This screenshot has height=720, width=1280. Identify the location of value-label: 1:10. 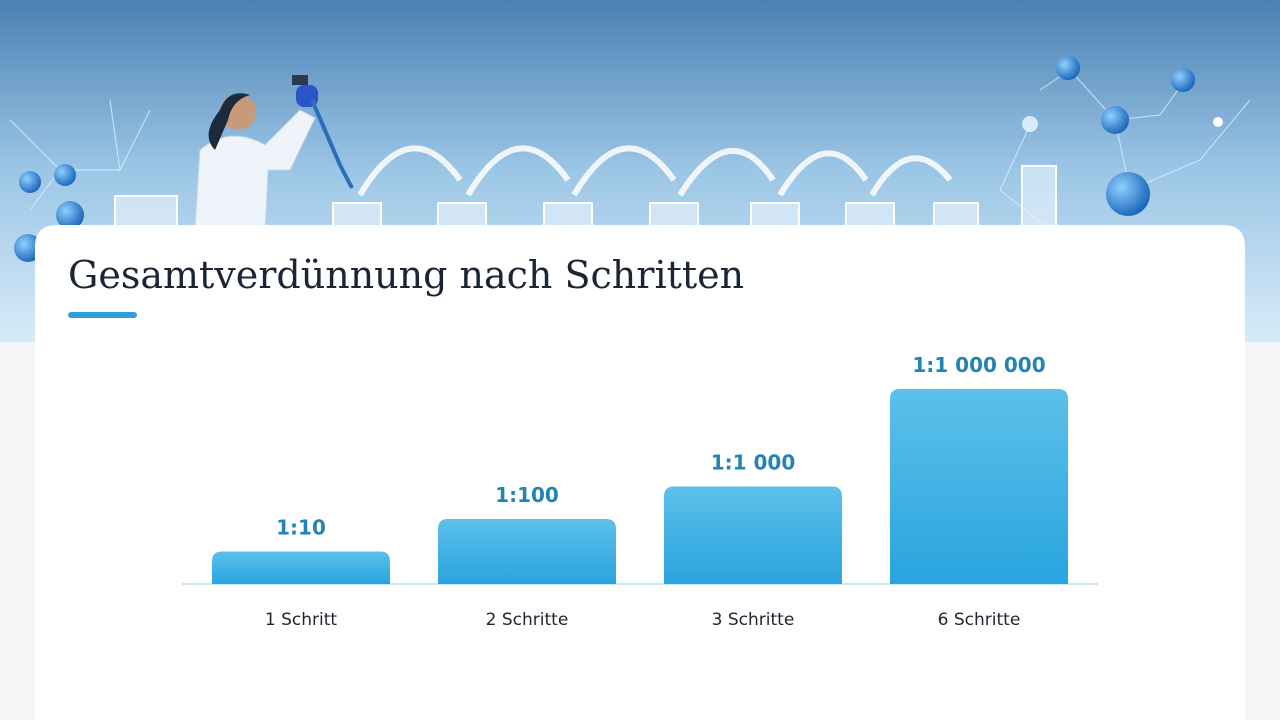
(301, 528).